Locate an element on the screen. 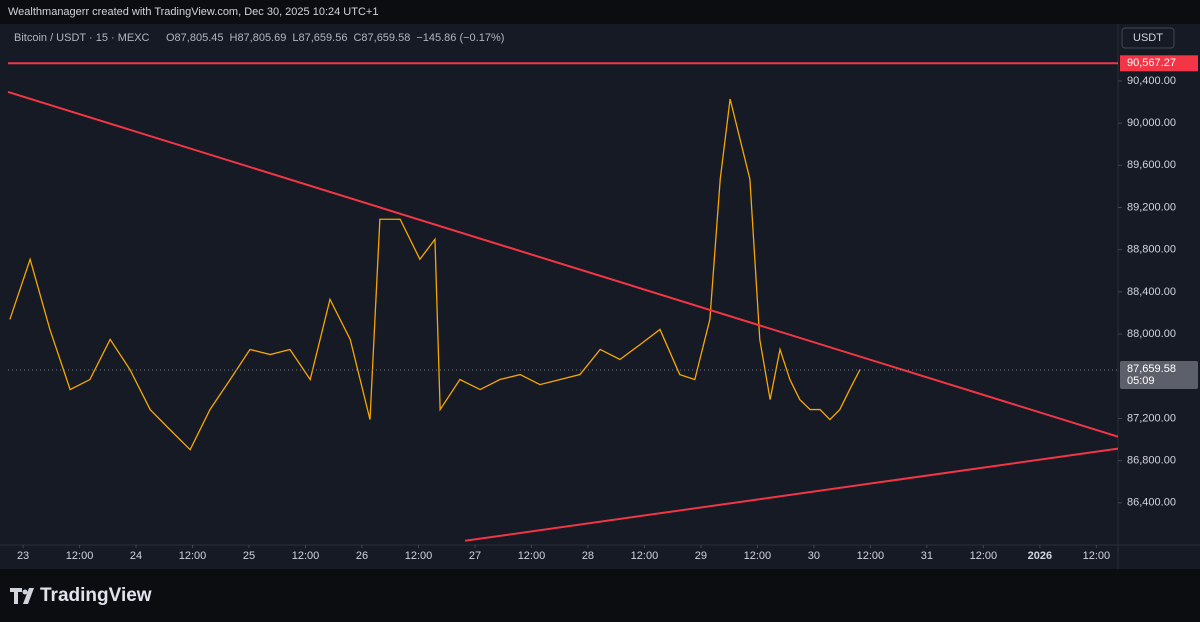  x-tick-label: 23 is located at coordinates (23, 556).